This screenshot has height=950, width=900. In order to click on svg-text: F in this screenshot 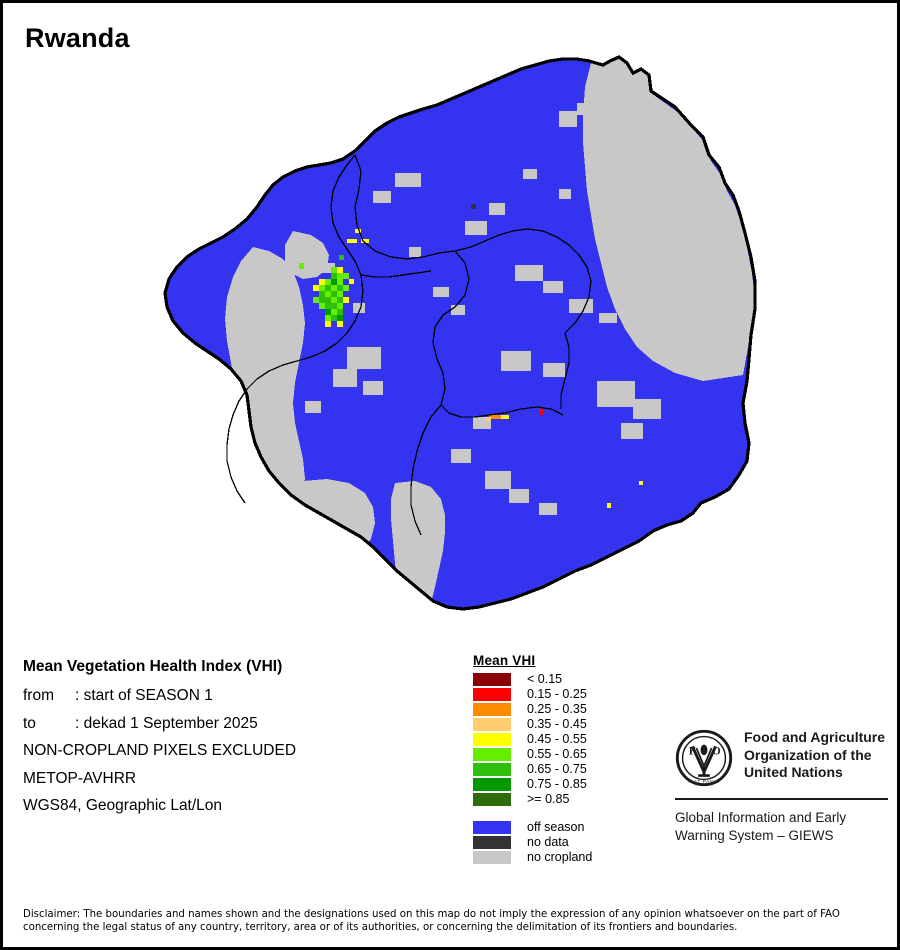, I will do `click(692, 752)`.